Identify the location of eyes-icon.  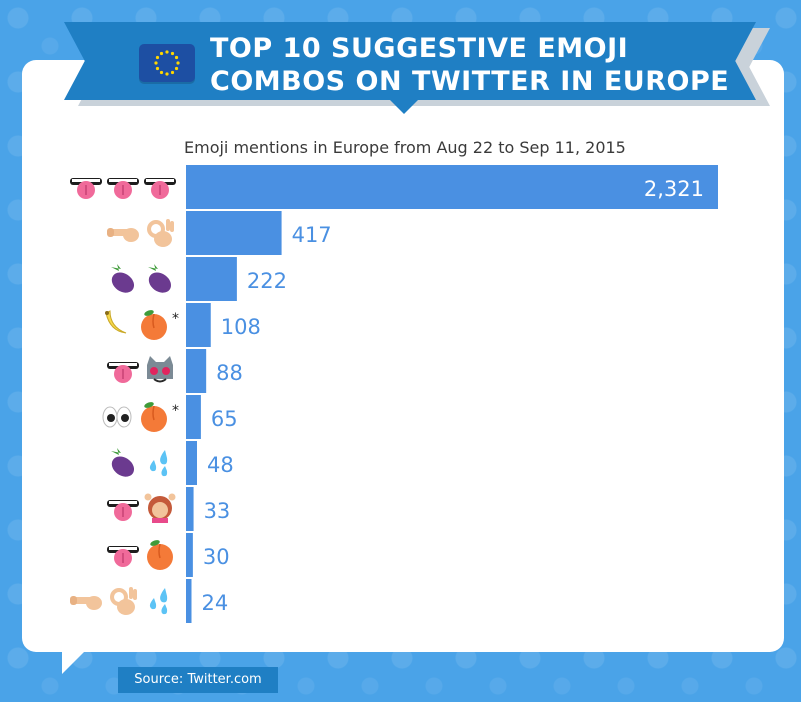
(117, 417).